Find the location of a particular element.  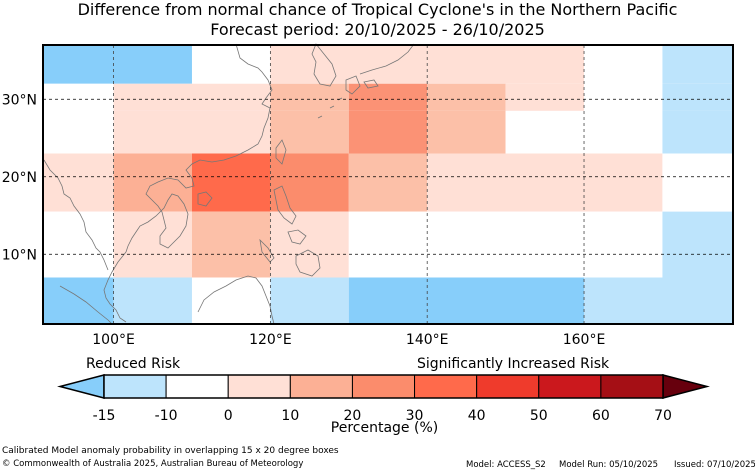

coastline-myanmar is located at coordinates (76, 215).